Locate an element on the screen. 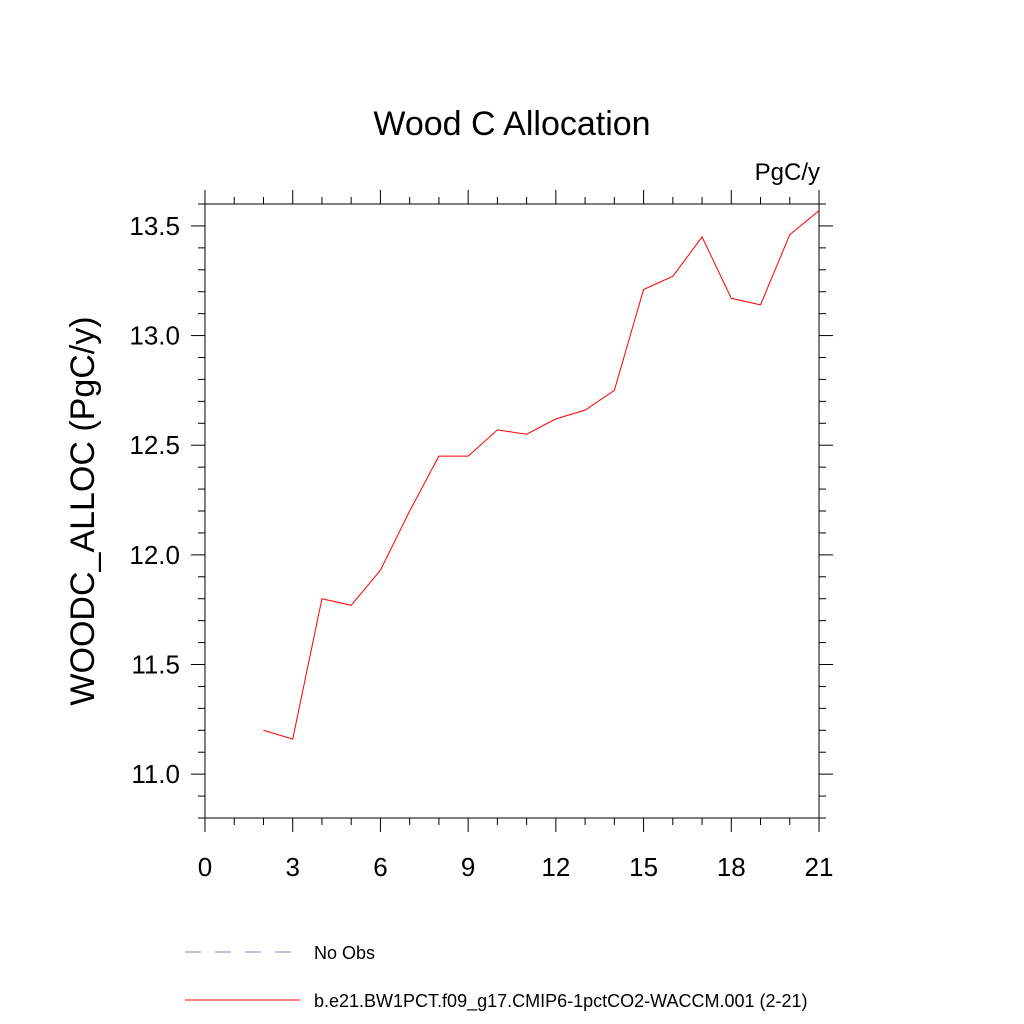  x-tick-label: 12 is located at coordinates (555, 867).